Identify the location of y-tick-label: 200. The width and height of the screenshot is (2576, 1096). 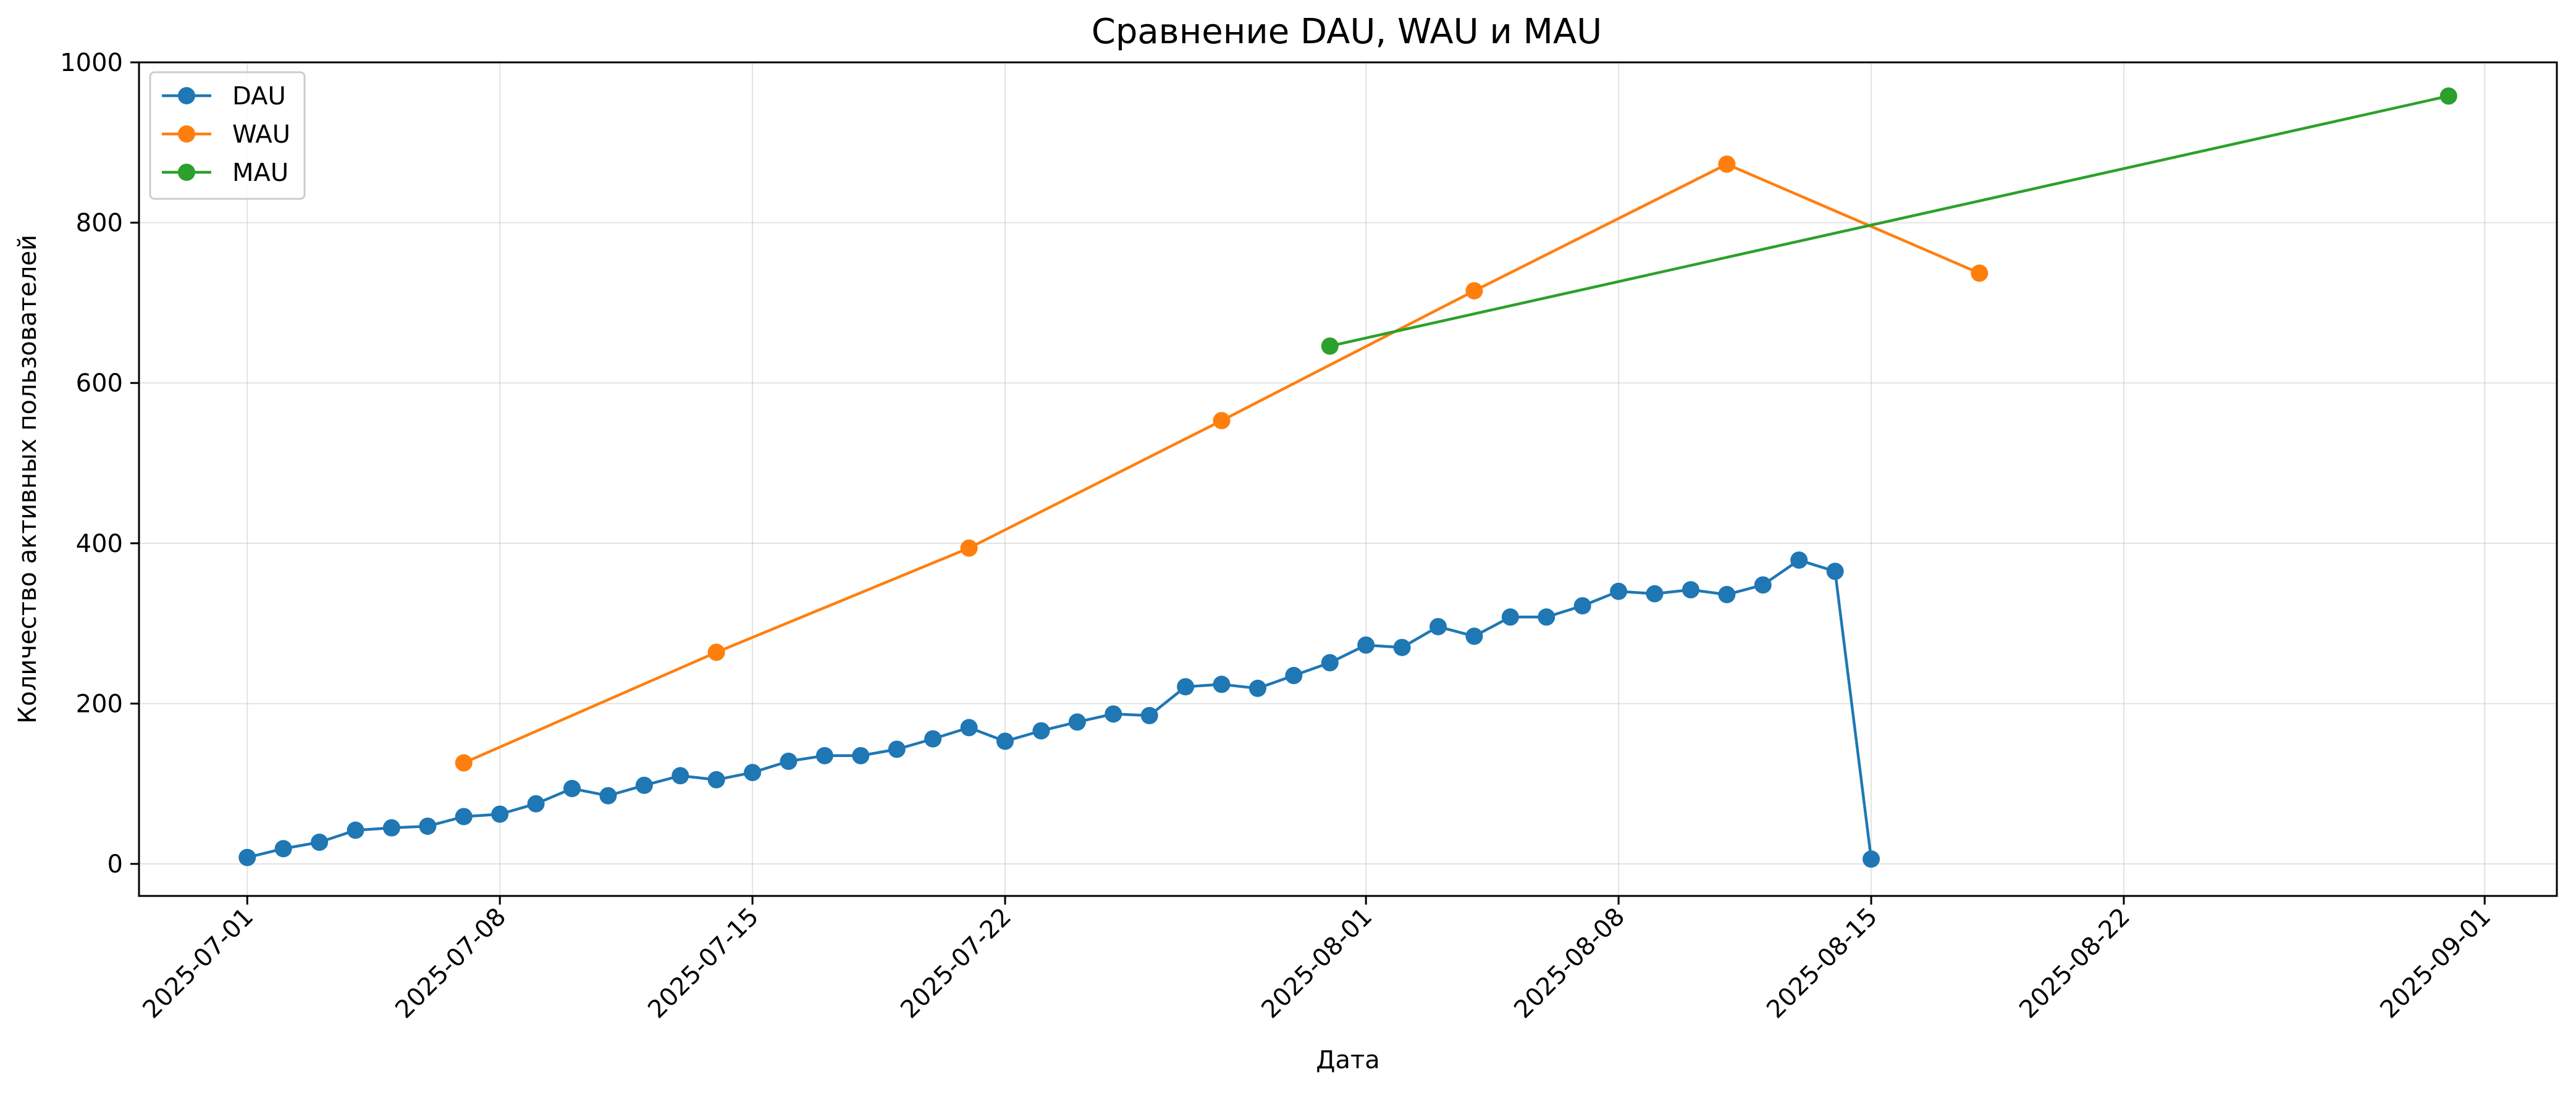
(99, 704).